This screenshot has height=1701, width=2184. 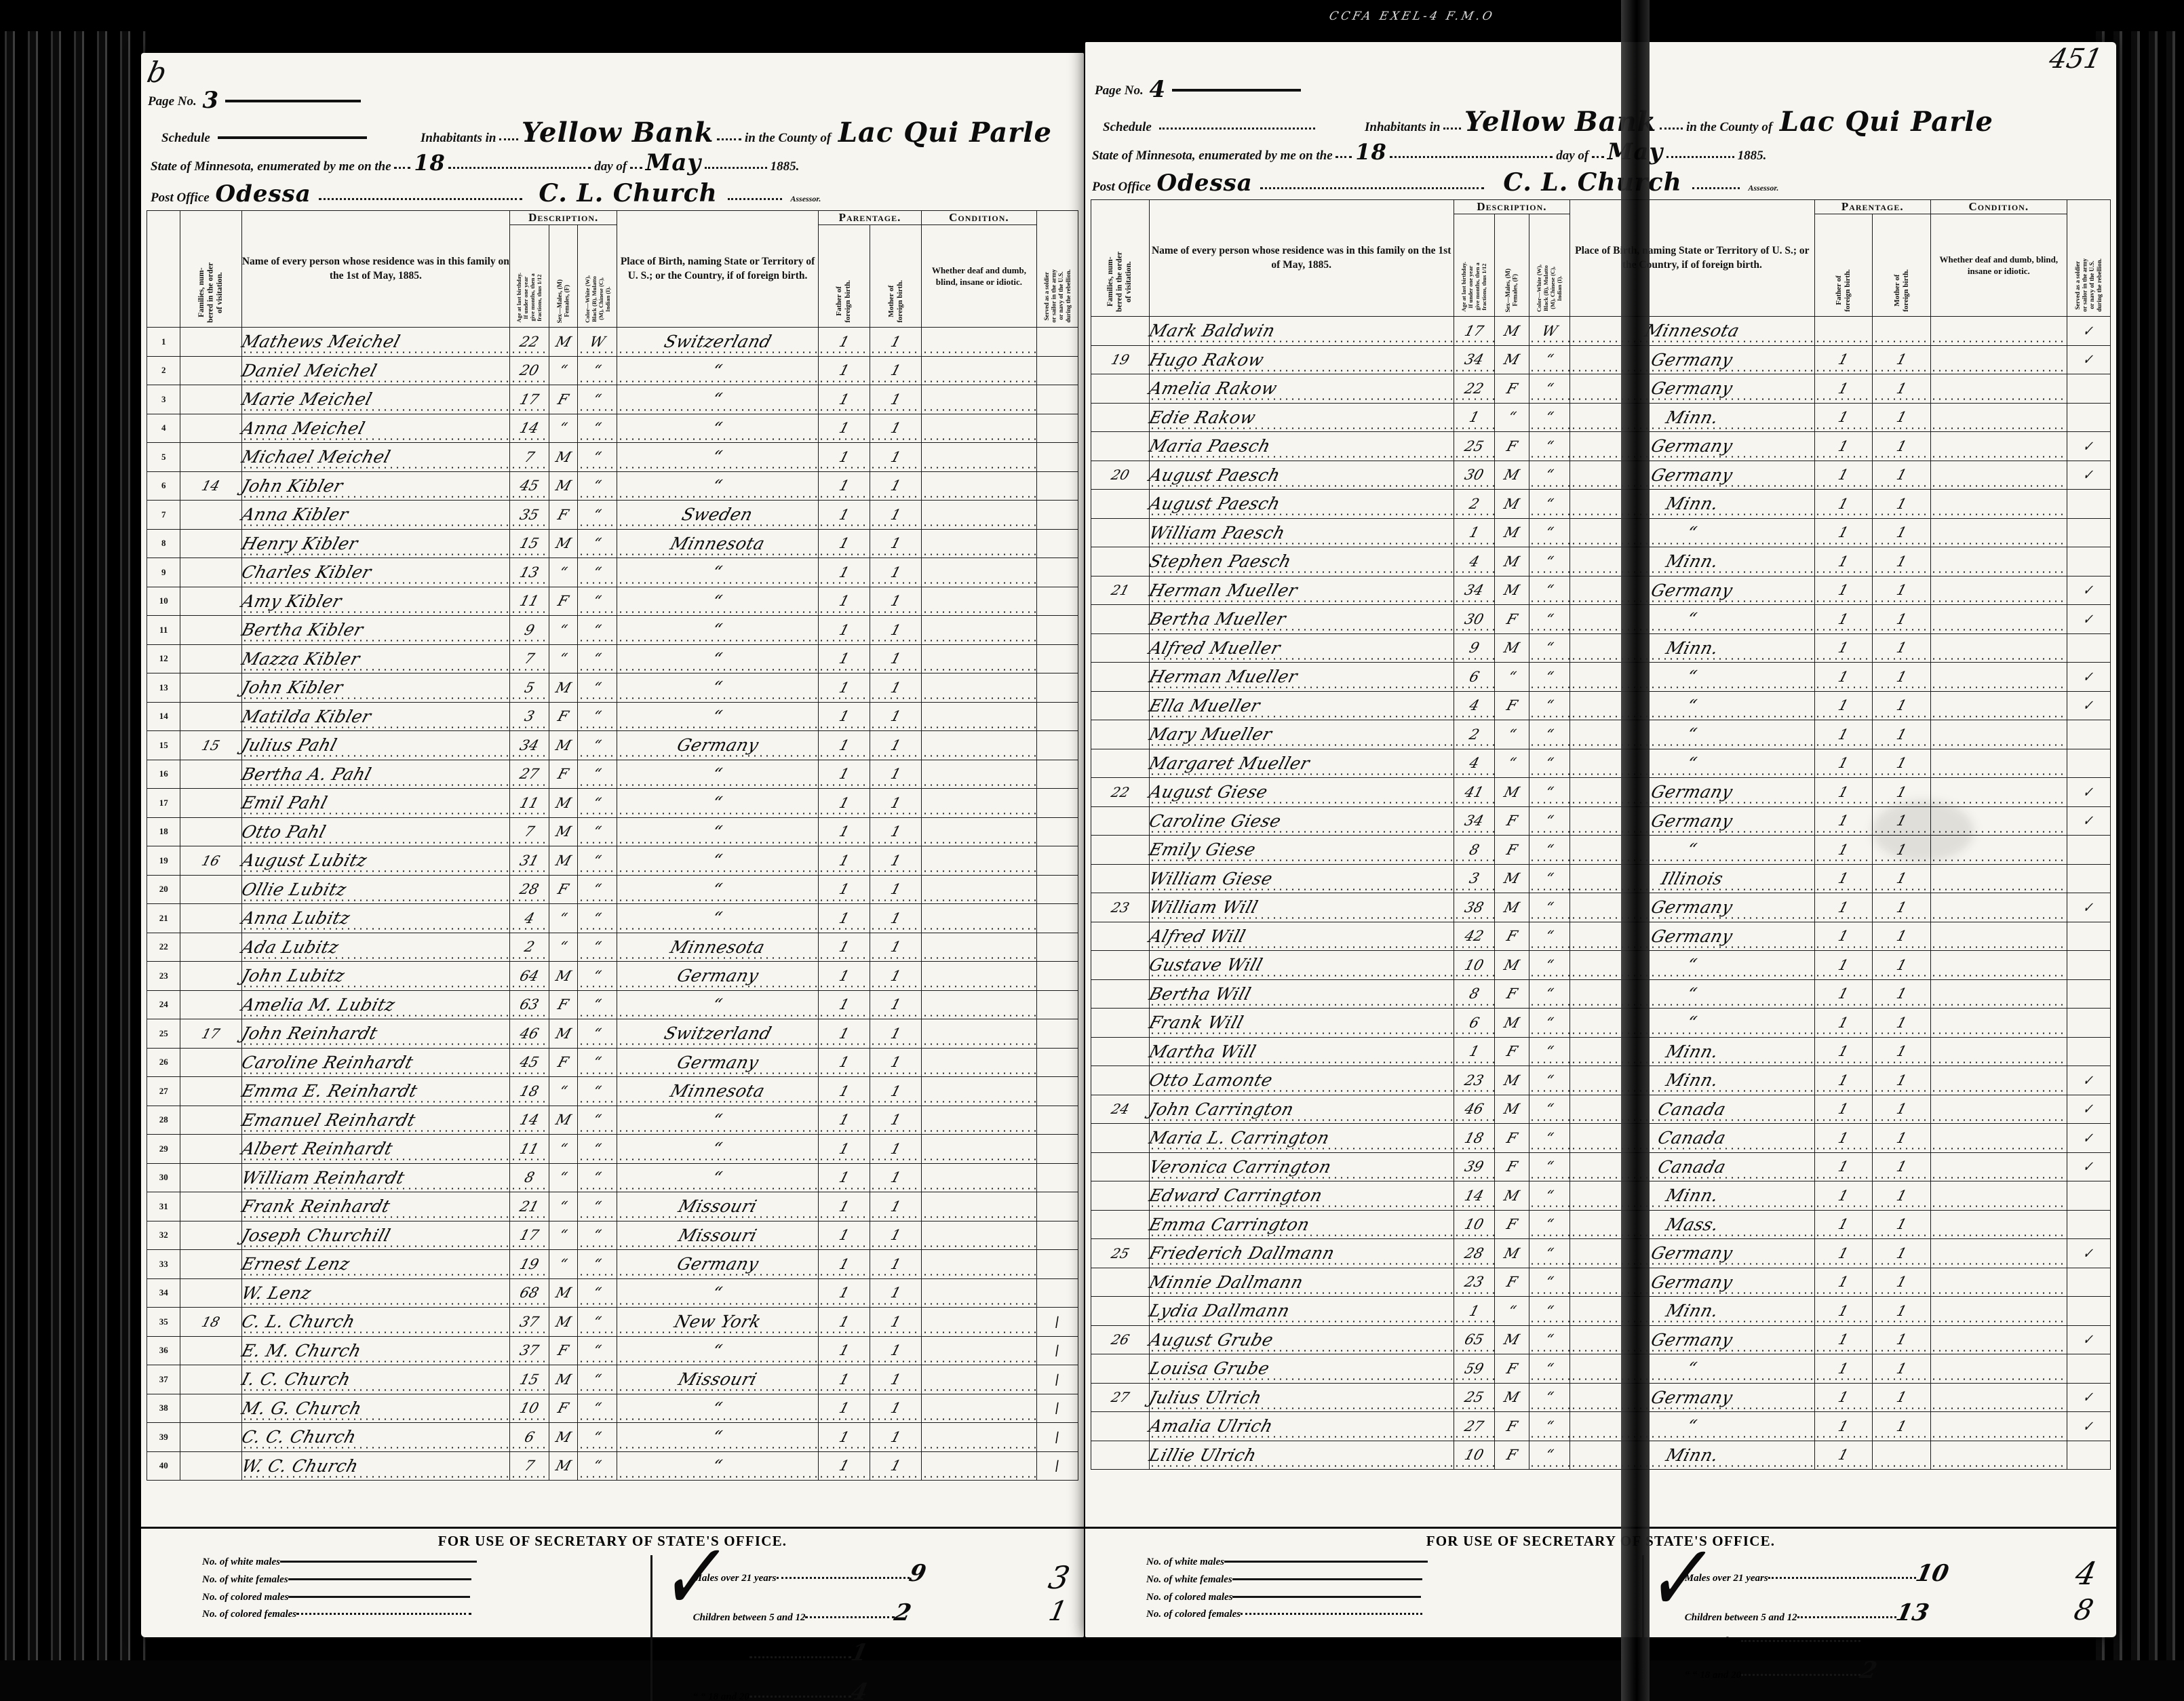 I want to click on table-row: 39 C. C. Church 6 M ““1 1 \, so click(x=612, y=1437).